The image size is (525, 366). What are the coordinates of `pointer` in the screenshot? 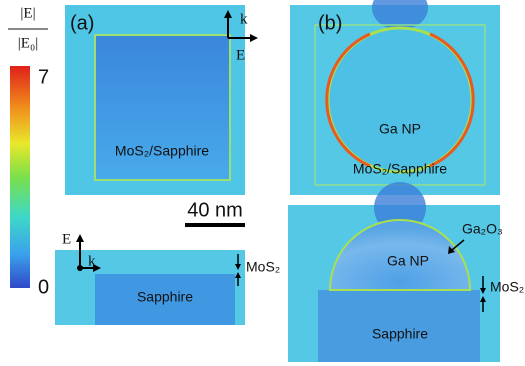 It's located at (458, 245).